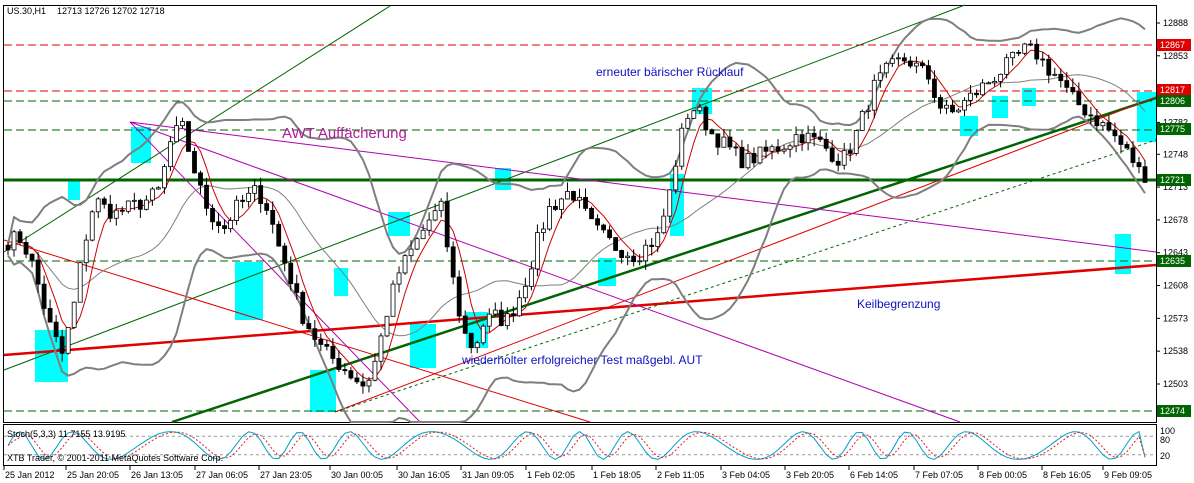  I want to click on price-badge, so click(1174, 129).